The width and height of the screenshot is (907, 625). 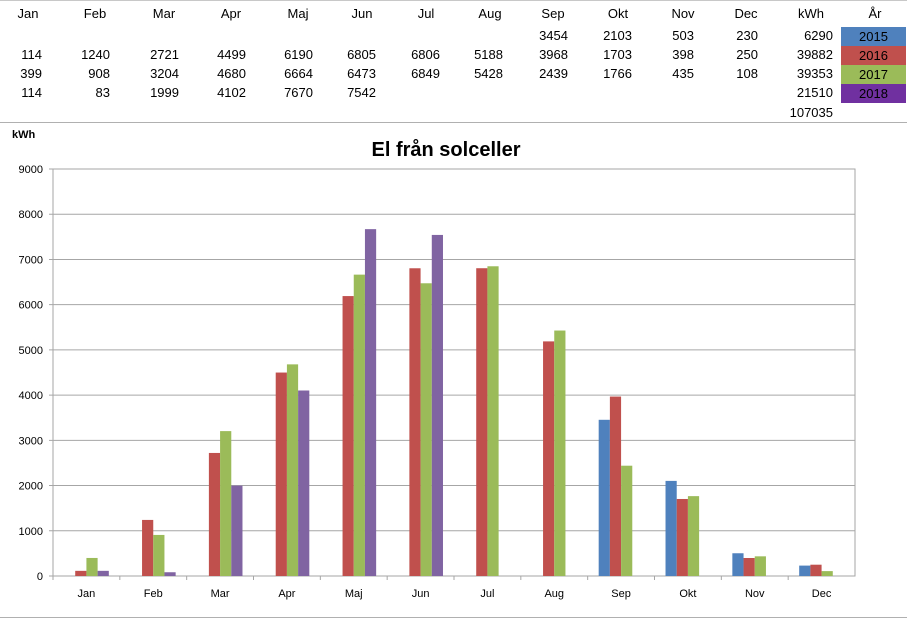 What do you see at coordinates (873, 74) in the screenshot?
I see `table-year-2017: 2017` at bounding box center [873, 74].